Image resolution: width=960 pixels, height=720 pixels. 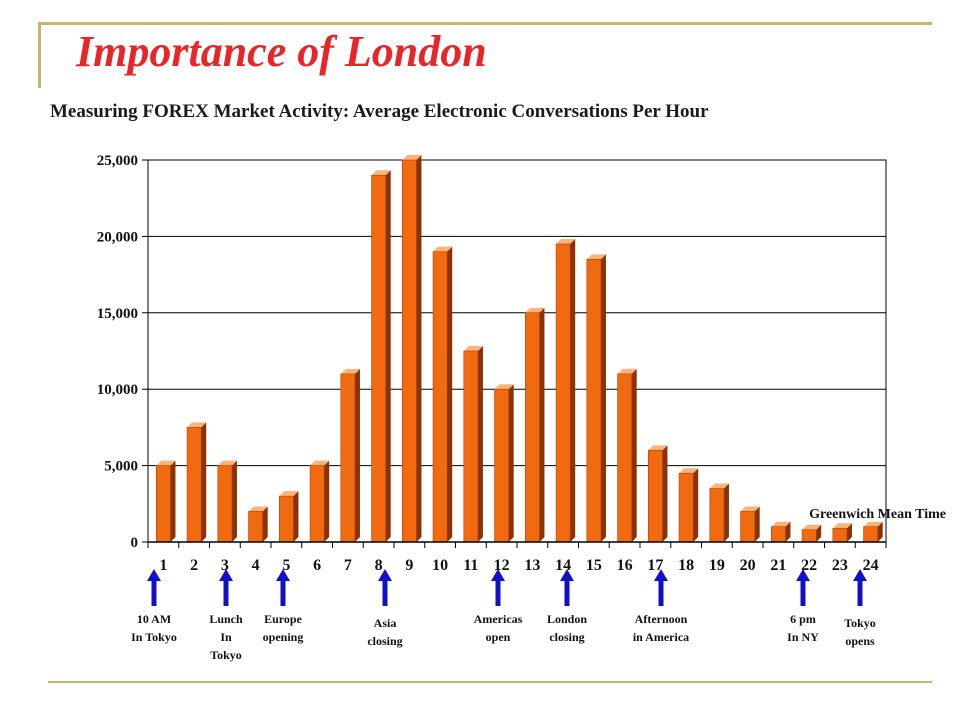 I want to click on x-tick-label: 14, so click(x=563, y=565).